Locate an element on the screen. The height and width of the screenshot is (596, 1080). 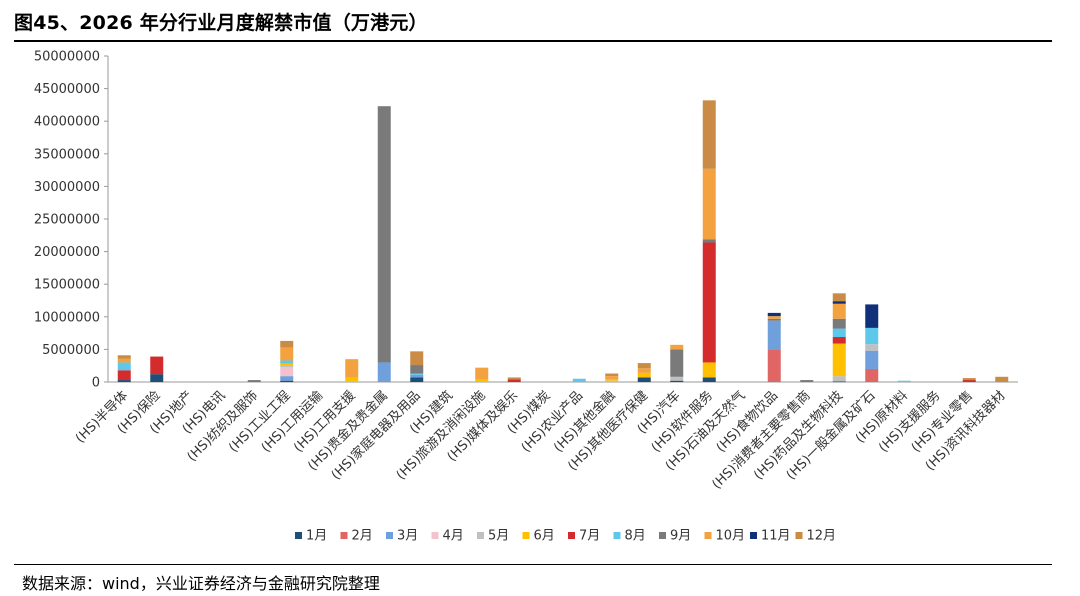
y-tick-label: 25000000 is located at coordinates (67, 220).